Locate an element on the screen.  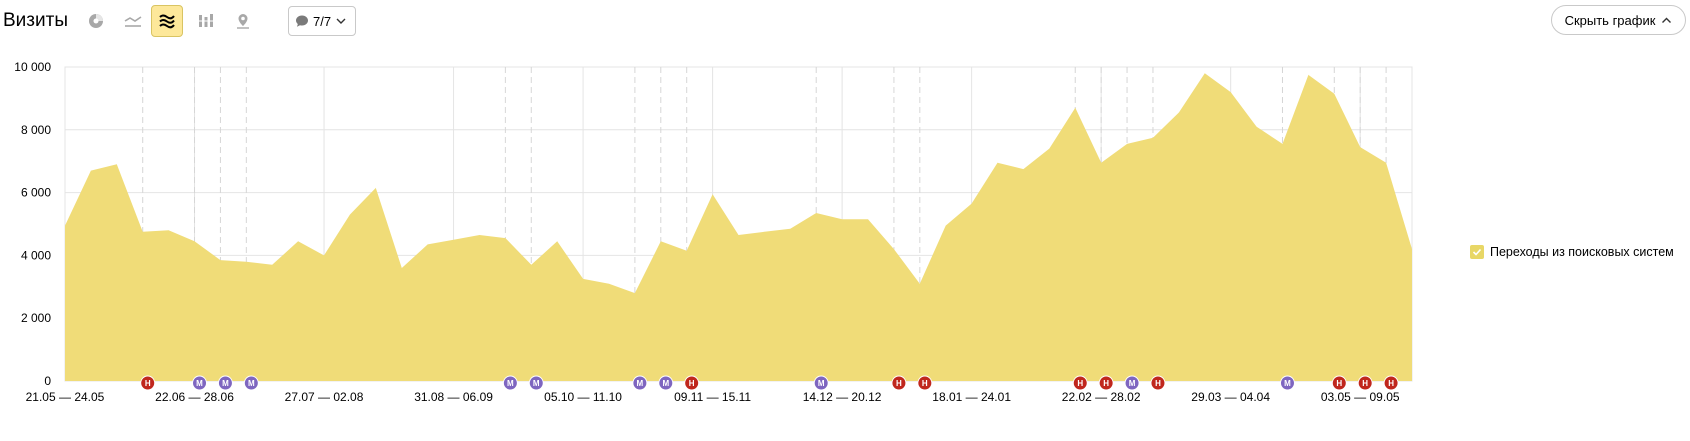
pie-chart-icon is located at coordinates (96, 21).